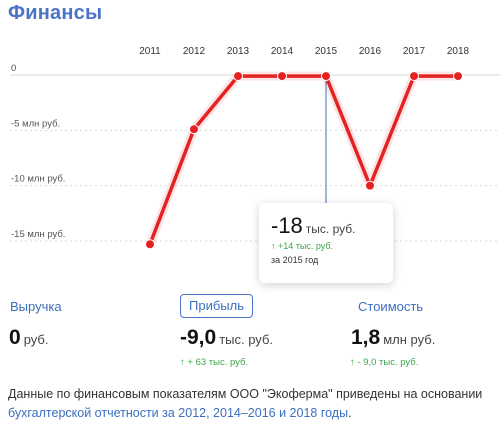 The width and height of the screenshot is (504, 427). Describe the element at coordinates (216, 306) in the screenshot. I see `tab-profit: Прибыль` at that location.